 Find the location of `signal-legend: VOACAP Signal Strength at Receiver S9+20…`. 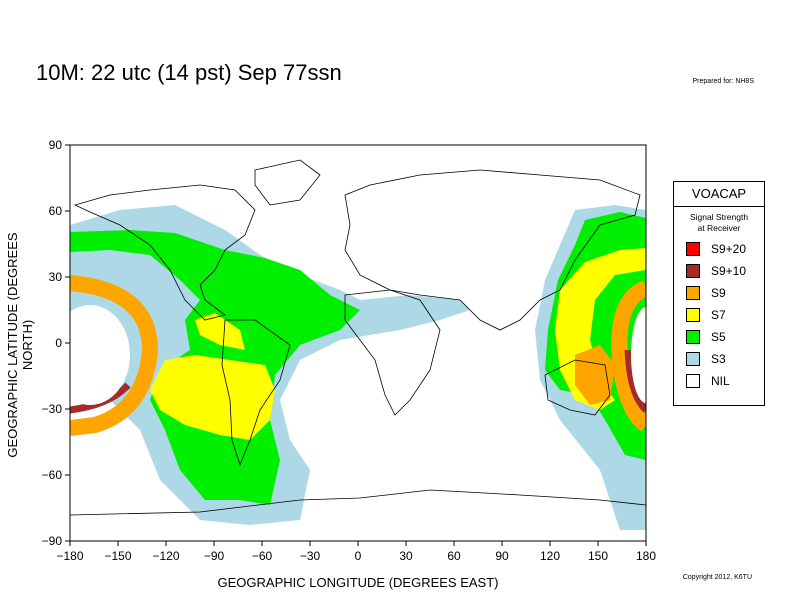

signal-legend: VOACAP Signal Strength at Receiver S9+20… is located at coordinates (719, 293).